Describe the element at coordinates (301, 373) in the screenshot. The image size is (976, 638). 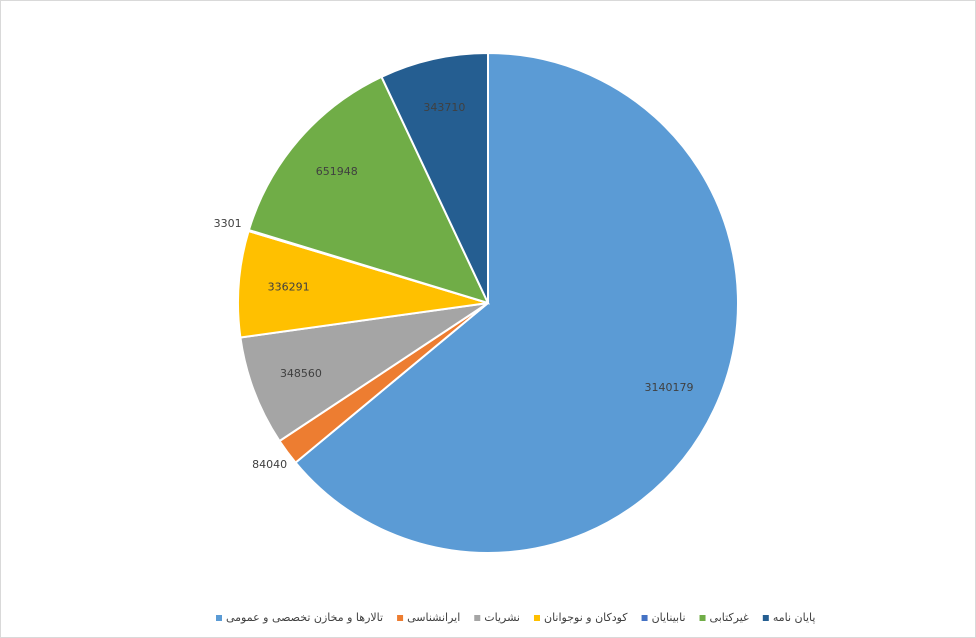
I see `data-label: 348560` at that location.